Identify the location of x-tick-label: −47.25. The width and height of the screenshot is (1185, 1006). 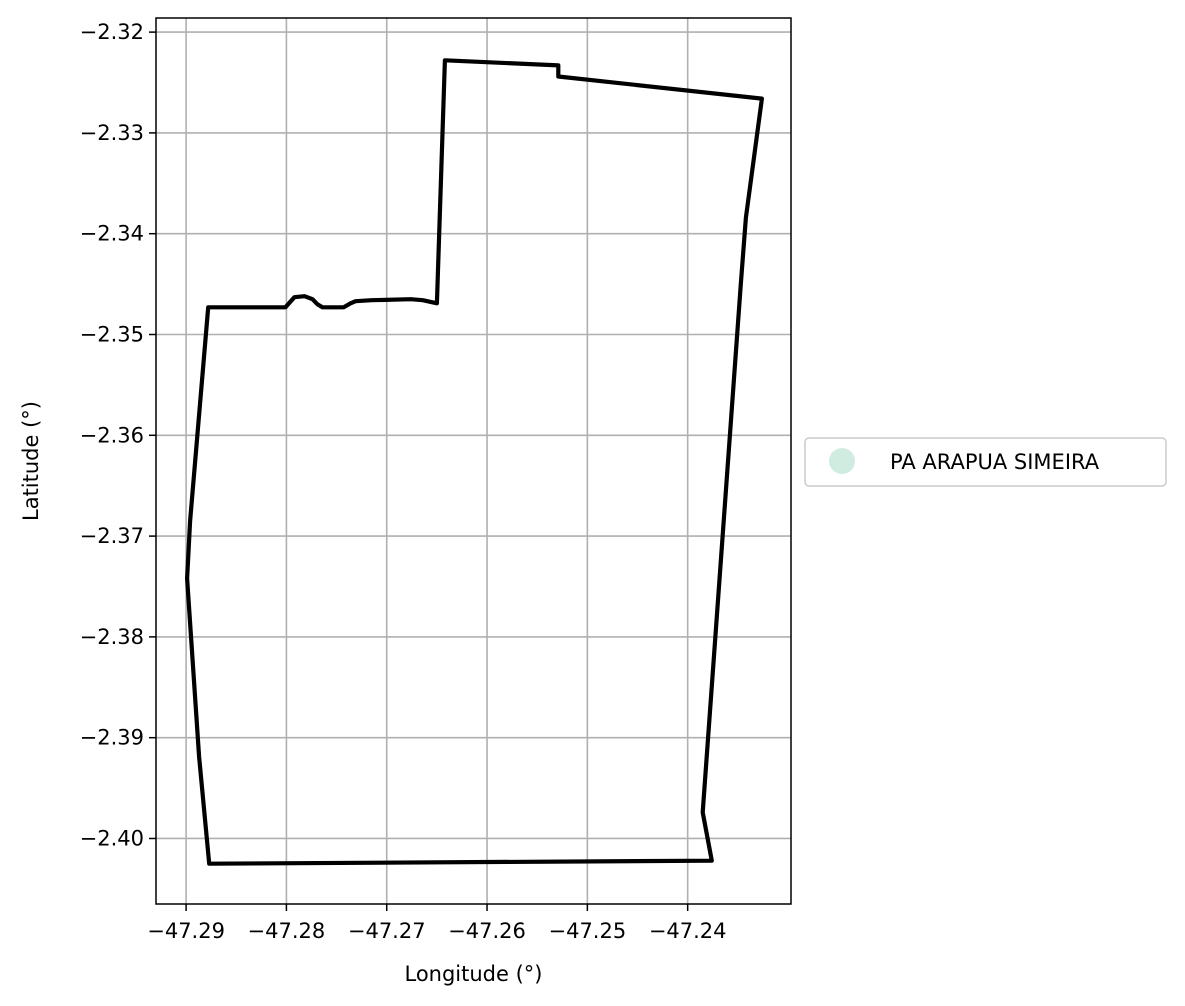
(587, 931).